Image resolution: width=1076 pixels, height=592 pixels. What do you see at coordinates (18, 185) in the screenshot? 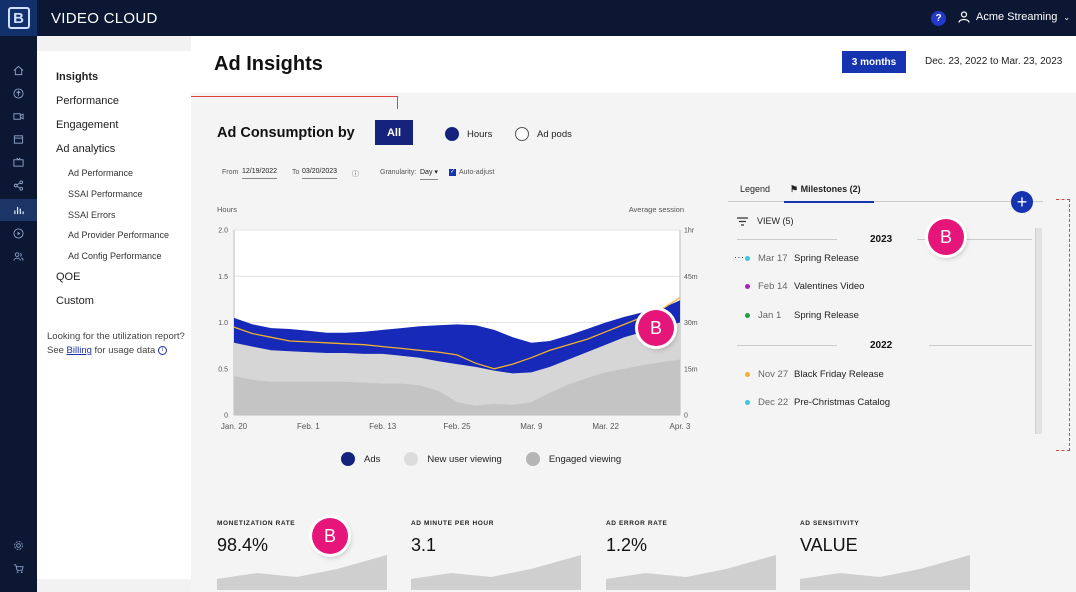
I see `rail-share` at bounding box center [18, 185].